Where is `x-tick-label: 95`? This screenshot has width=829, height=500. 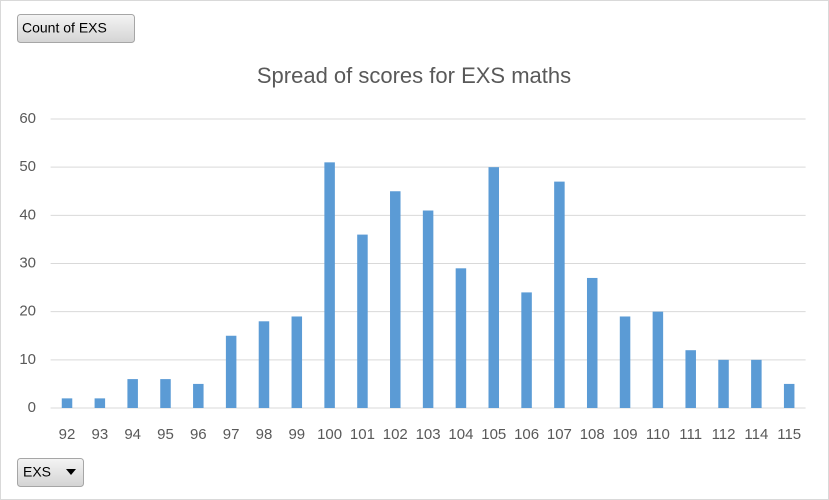
x-tick-label: 95 is located at coordinates (165, 434).